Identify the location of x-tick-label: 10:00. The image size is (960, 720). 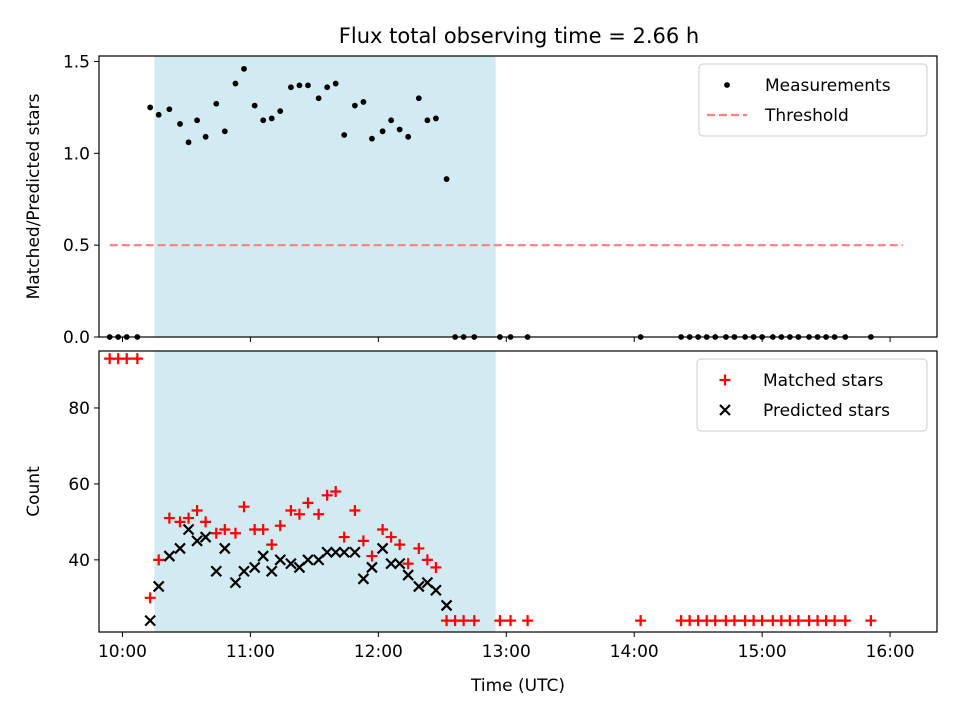
(122, 652).